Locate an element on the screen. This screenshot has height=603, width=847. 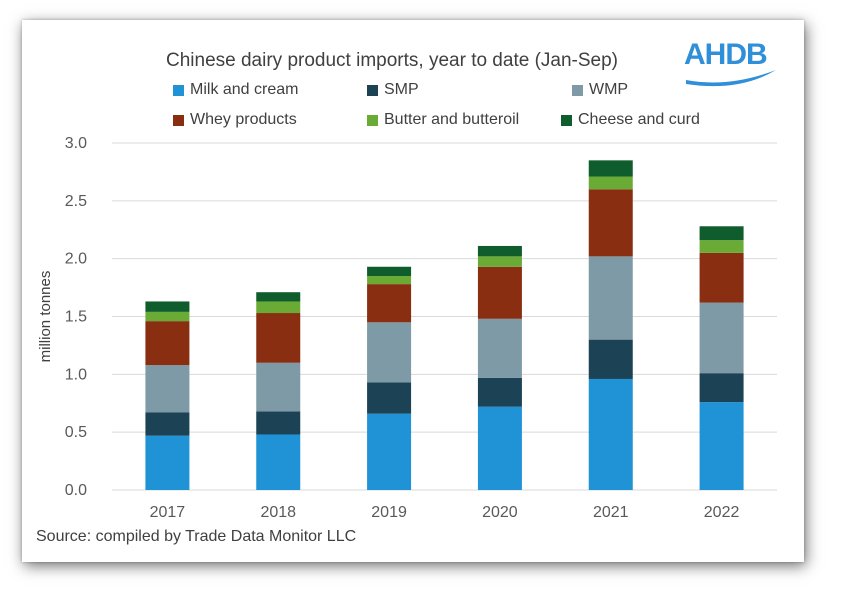
legend-label: WMP is located at coordinates (609, 89).